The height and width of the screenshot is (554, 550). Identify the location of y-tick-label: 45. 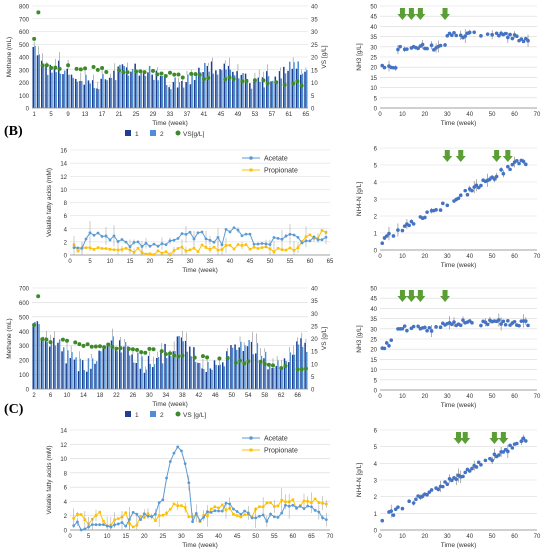
(373, 18).